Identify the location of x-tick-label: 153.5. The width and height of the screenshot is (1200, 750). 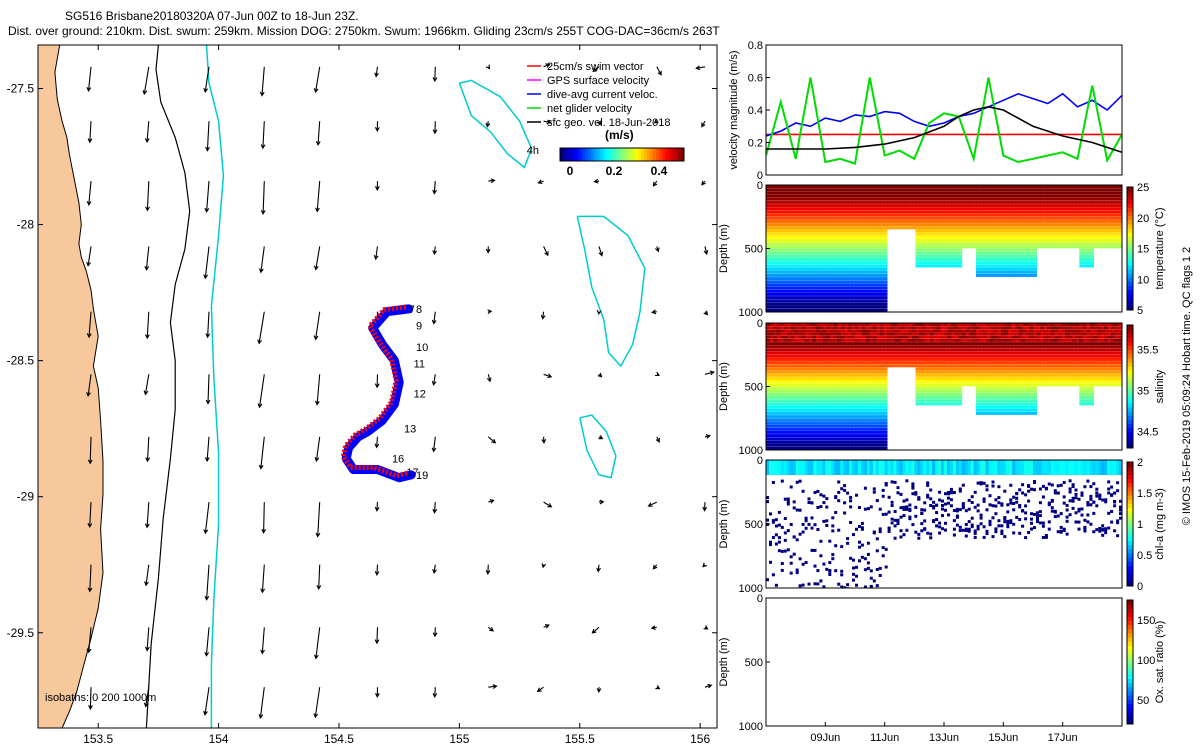
(98, 739).